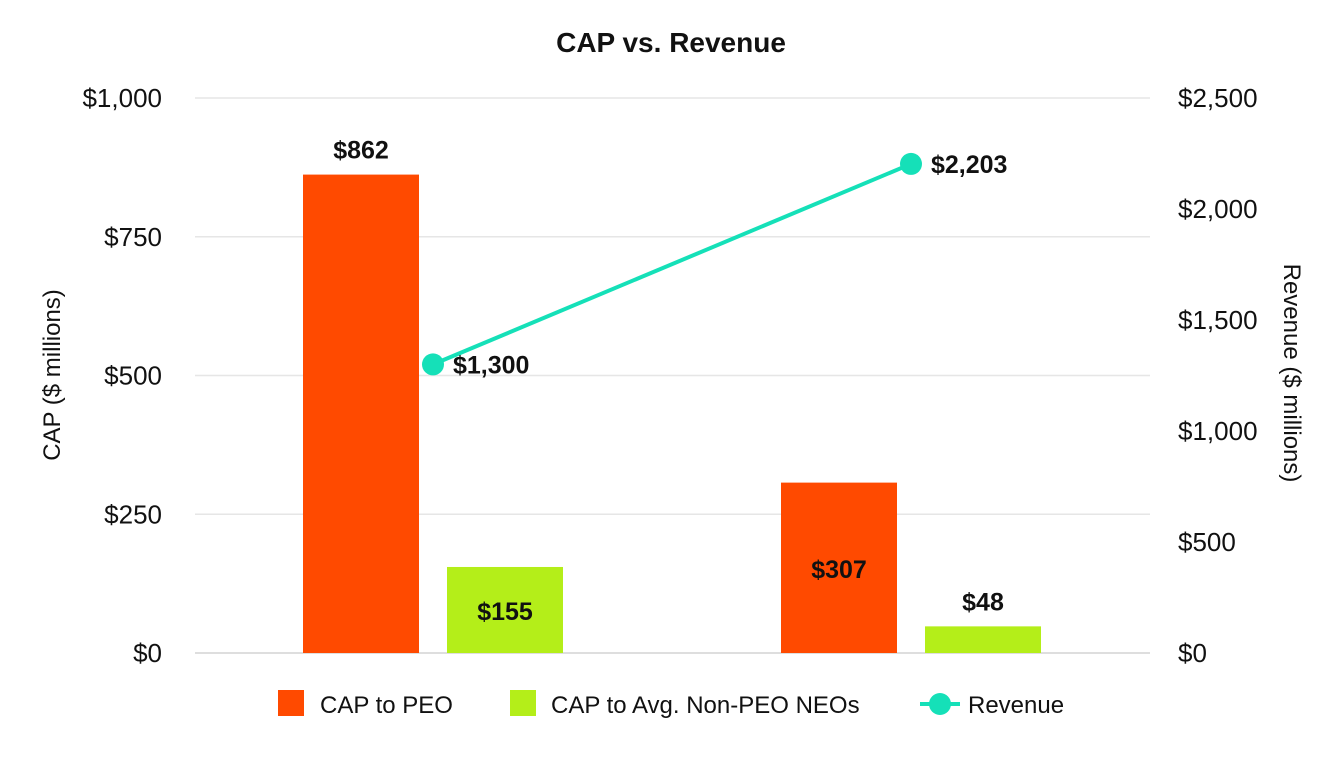 This screenshot has height=765, width=1344. What do you see at coordinates (291, 703) in the screenshot?
I see `legend-swatch-cap-to-peo` at bounding box center [291, 703].